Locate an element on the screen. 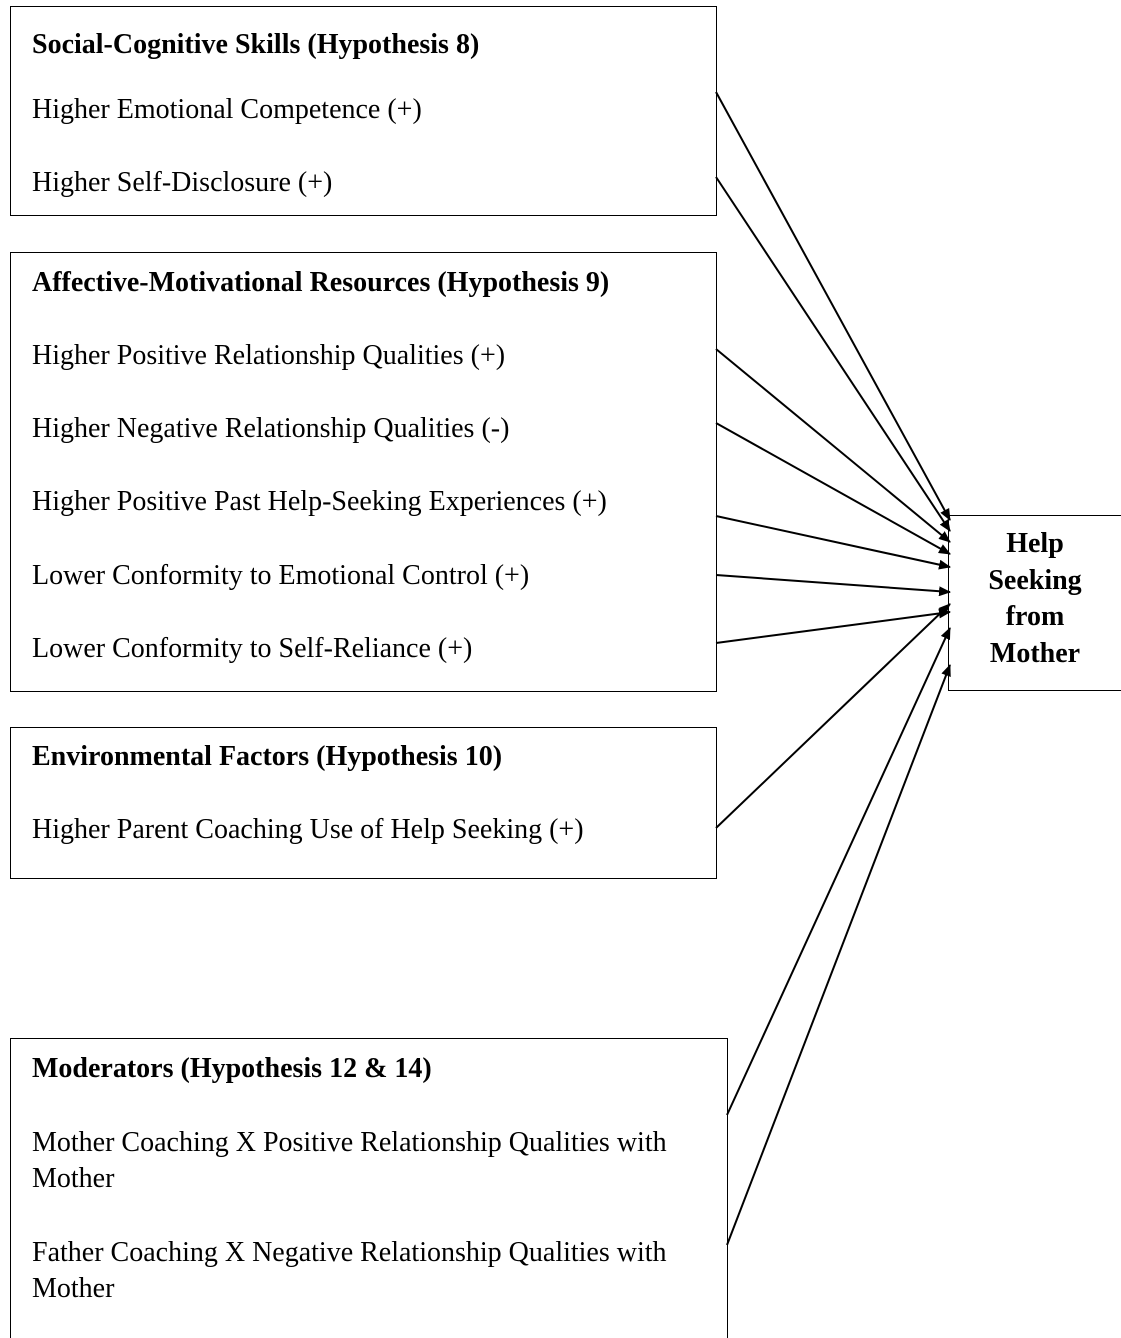 This screenshot has height=1338, width=1121. outcome-box: Help Seeking from Mother is located at coordinates (1034, 603).